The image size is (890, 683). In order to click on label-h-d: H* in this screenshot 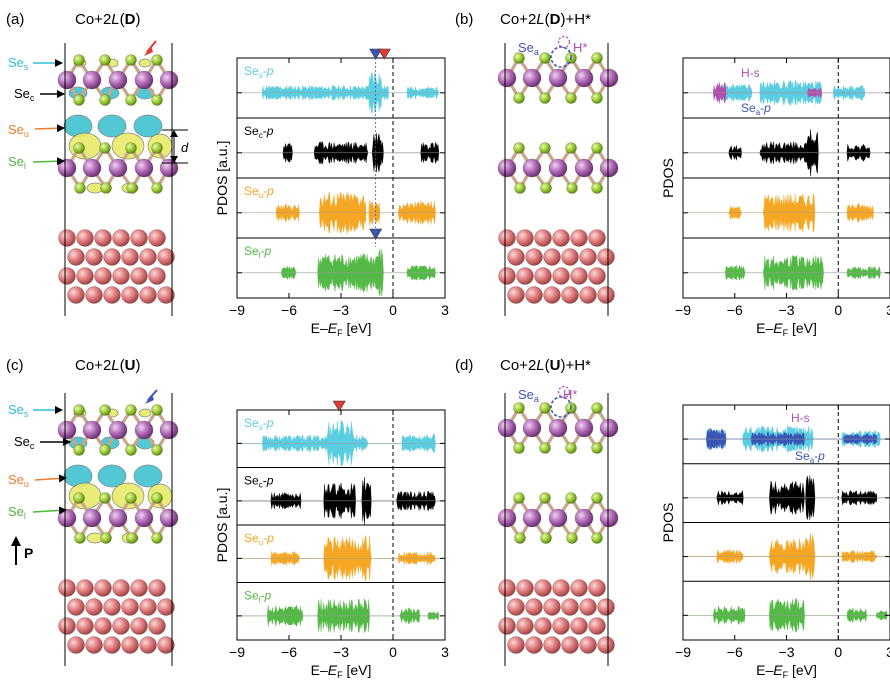, I will do `click(570, 394)`.